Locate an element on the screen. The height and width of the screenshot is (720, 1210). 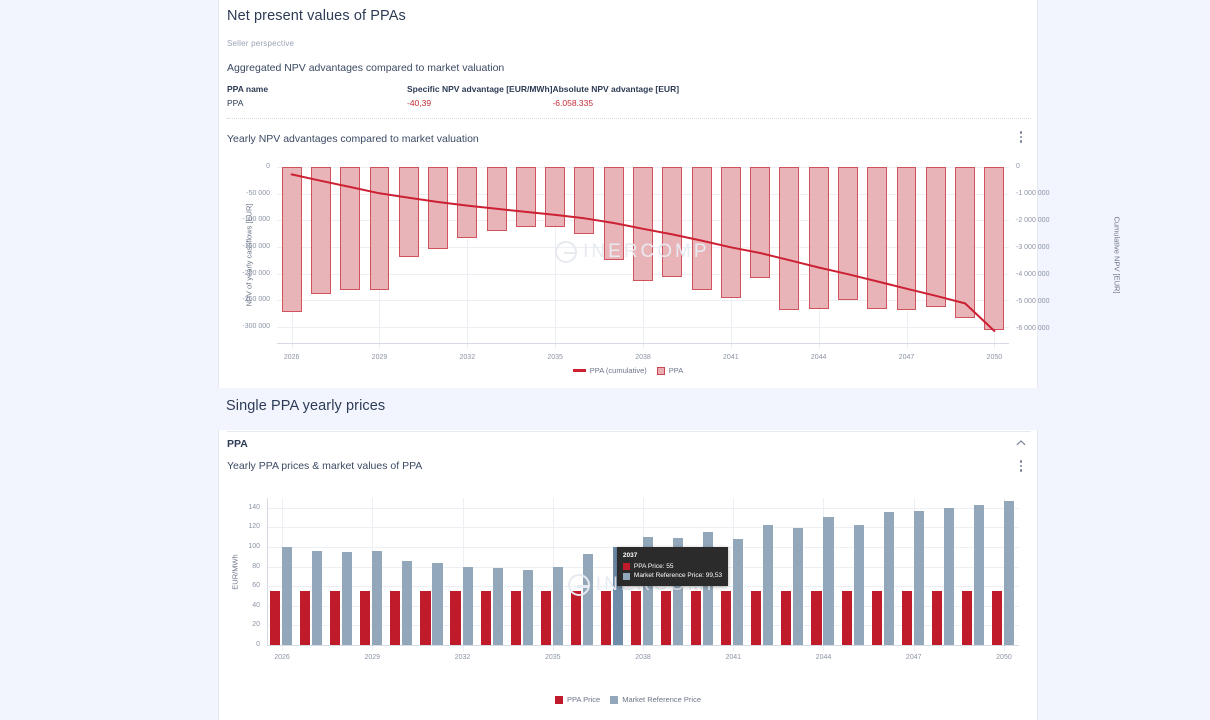
line-swatch-icon is located at coordinates (579, 370).